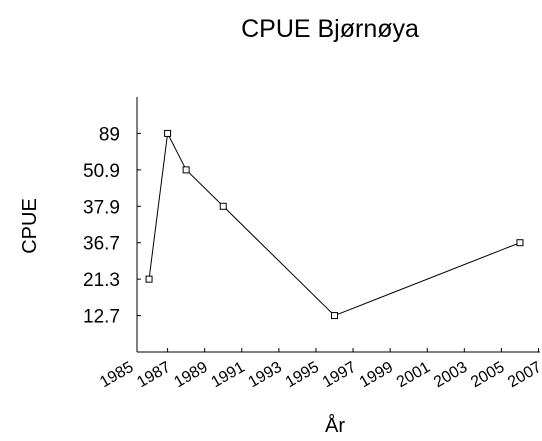  Describe the element at coordinates (30, 226) in the screenshot. I see `y-axis-label: CPUE` at that location.